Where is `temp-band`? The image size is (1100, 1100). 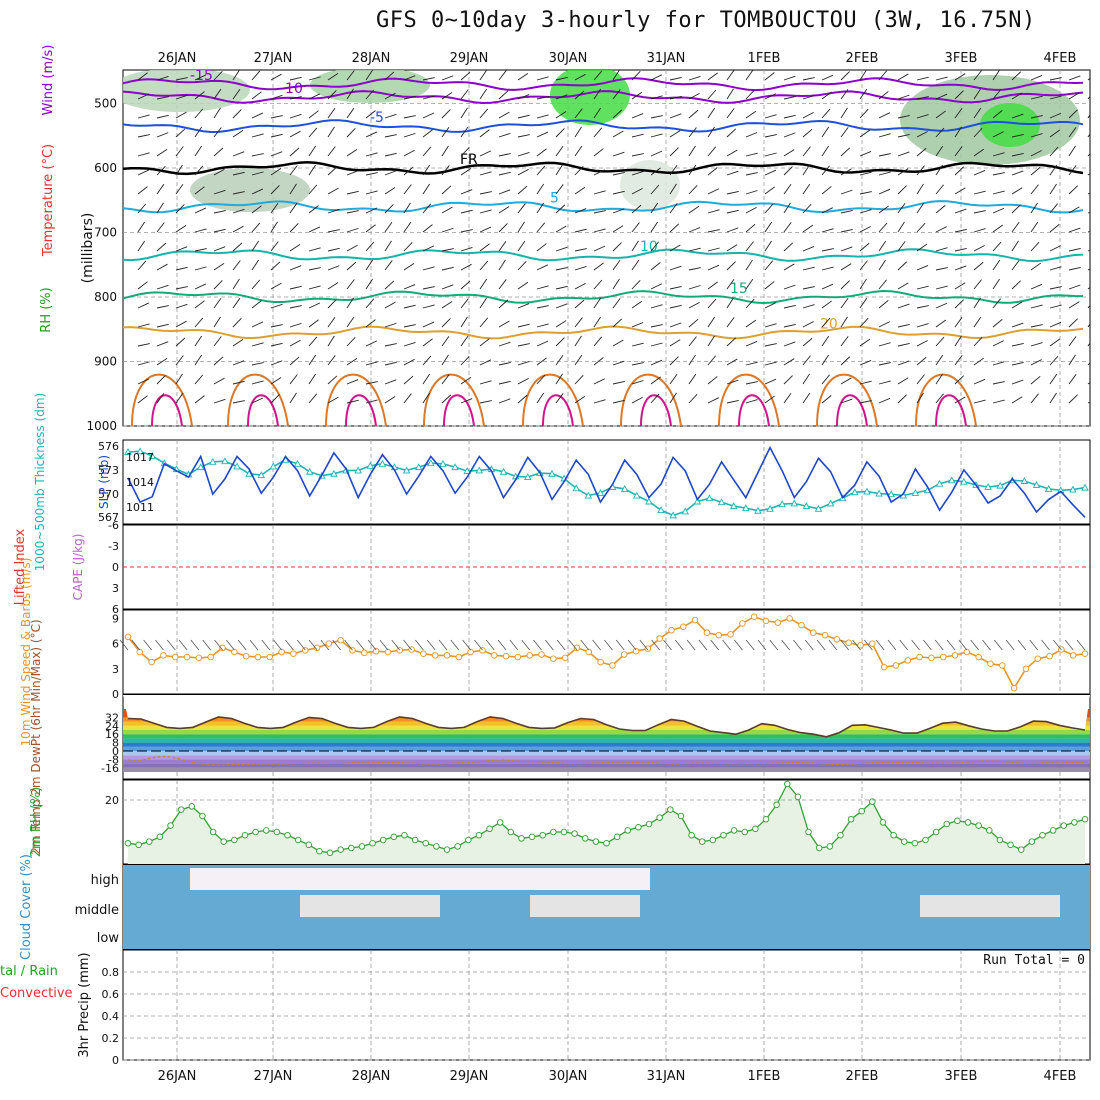 temp-band is located at coordinates (606, 761).